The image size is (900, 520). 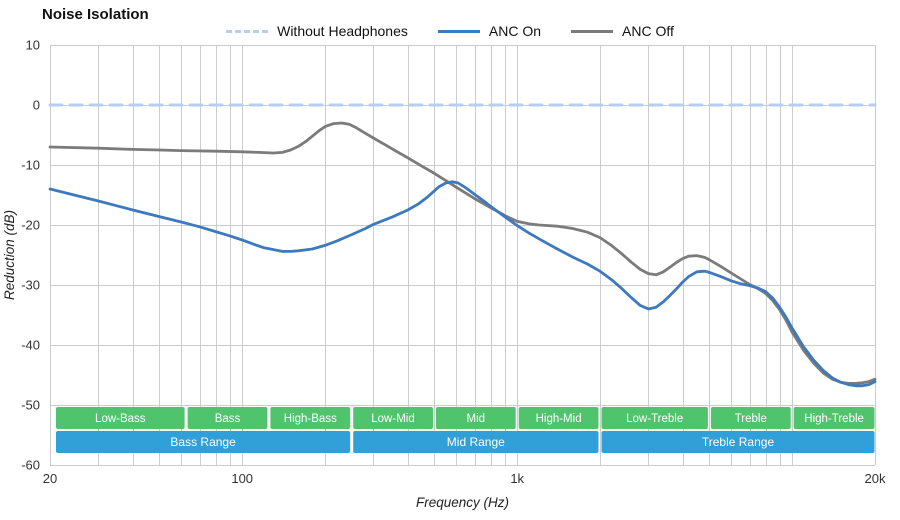 I want to click on y-tick-label: -50, so click(x=30, y=405).